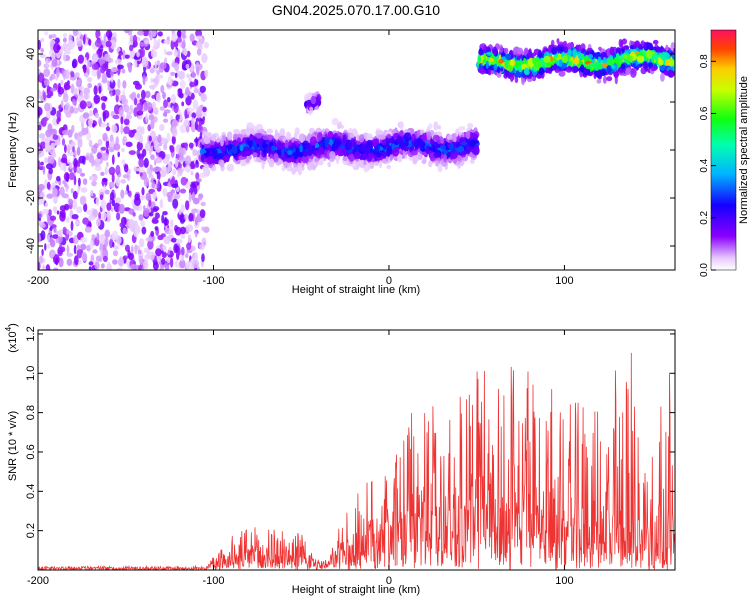 The width and height of the screenshot is (750, 605). Describe the element at coordinates (13, 325) in the screenshot. I see `snr-multiplier-close: )` at that location.